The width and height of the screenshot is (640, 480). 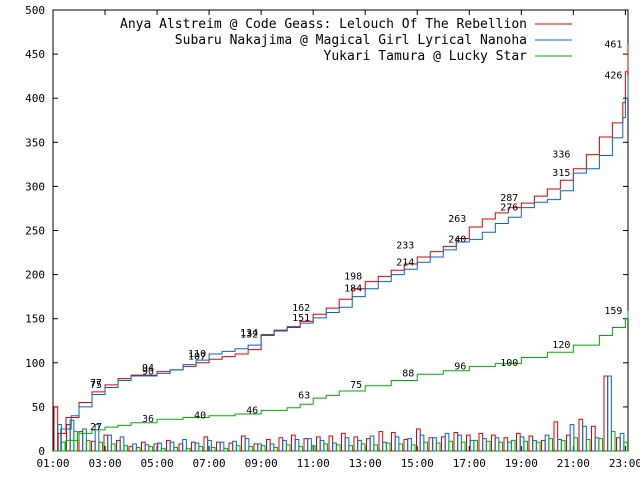 What do you see at coordinates (148, 368) in the screenshot?
I see `data-label: 94` at bounding box center [148, 368].